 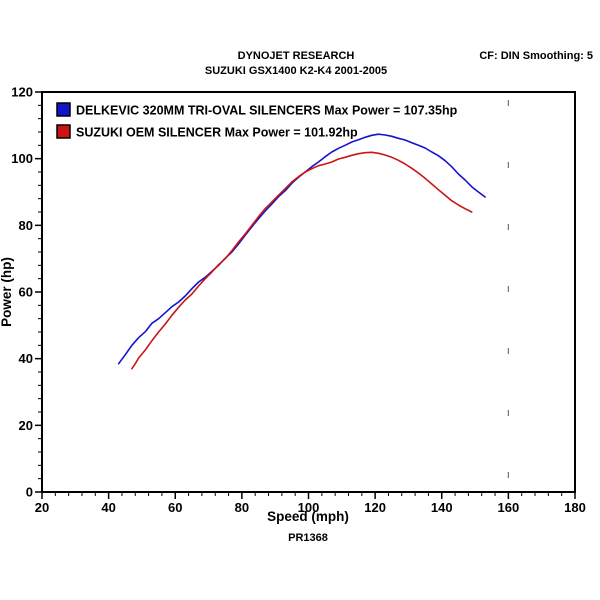 I want to click on legend-label-1: SUZUKI OEM SILENCER Max Power = 101.92hp, so click(x=217, y=133).